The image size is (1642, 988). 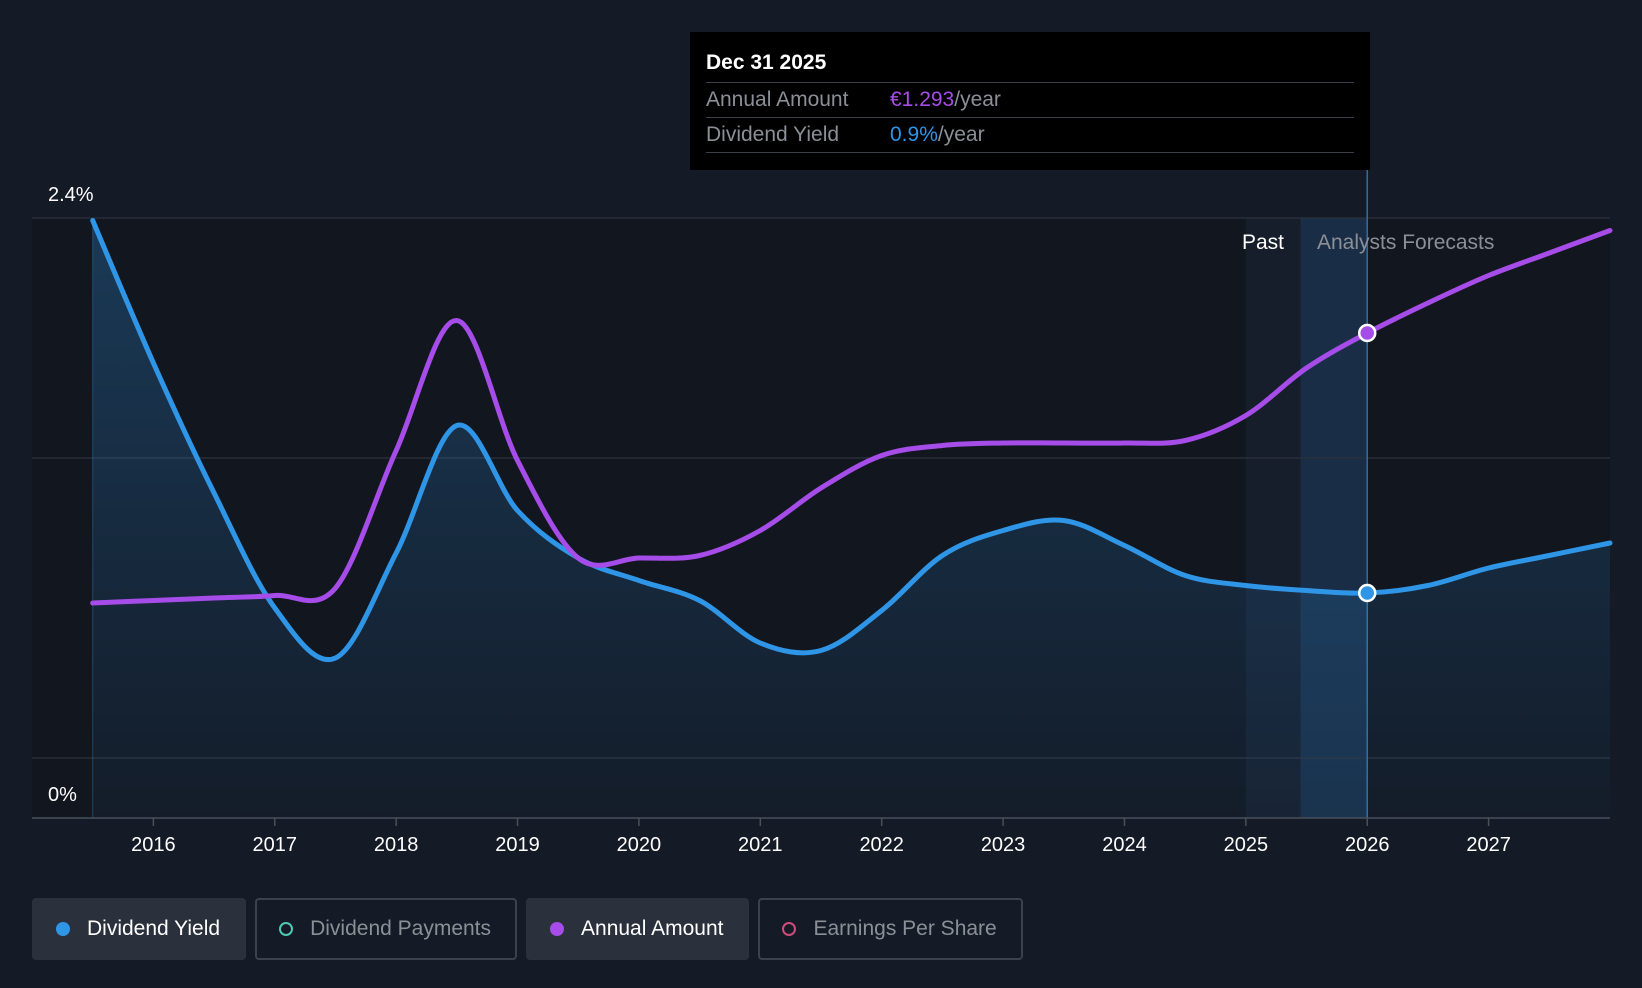 I want to click on past-label: Past, so click(x=1263, y=242).